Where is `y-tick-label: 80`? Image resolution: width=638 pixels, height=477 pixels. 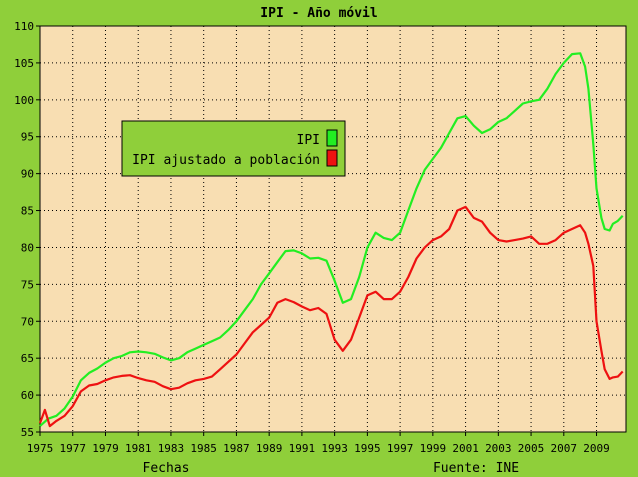 y-tick-label: 80 is located at coordinates (27, 247).